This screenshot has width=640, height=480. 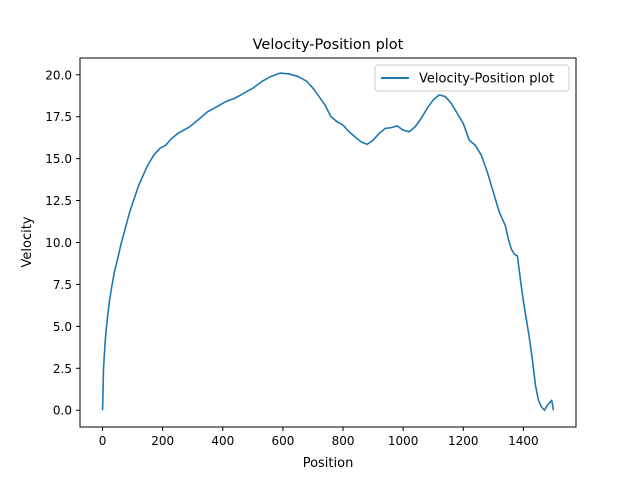 What do you see at coordinates (62, 285) in the screenshot?
I see `y-tick-label: 7.5` at bounding box center [62, 285].